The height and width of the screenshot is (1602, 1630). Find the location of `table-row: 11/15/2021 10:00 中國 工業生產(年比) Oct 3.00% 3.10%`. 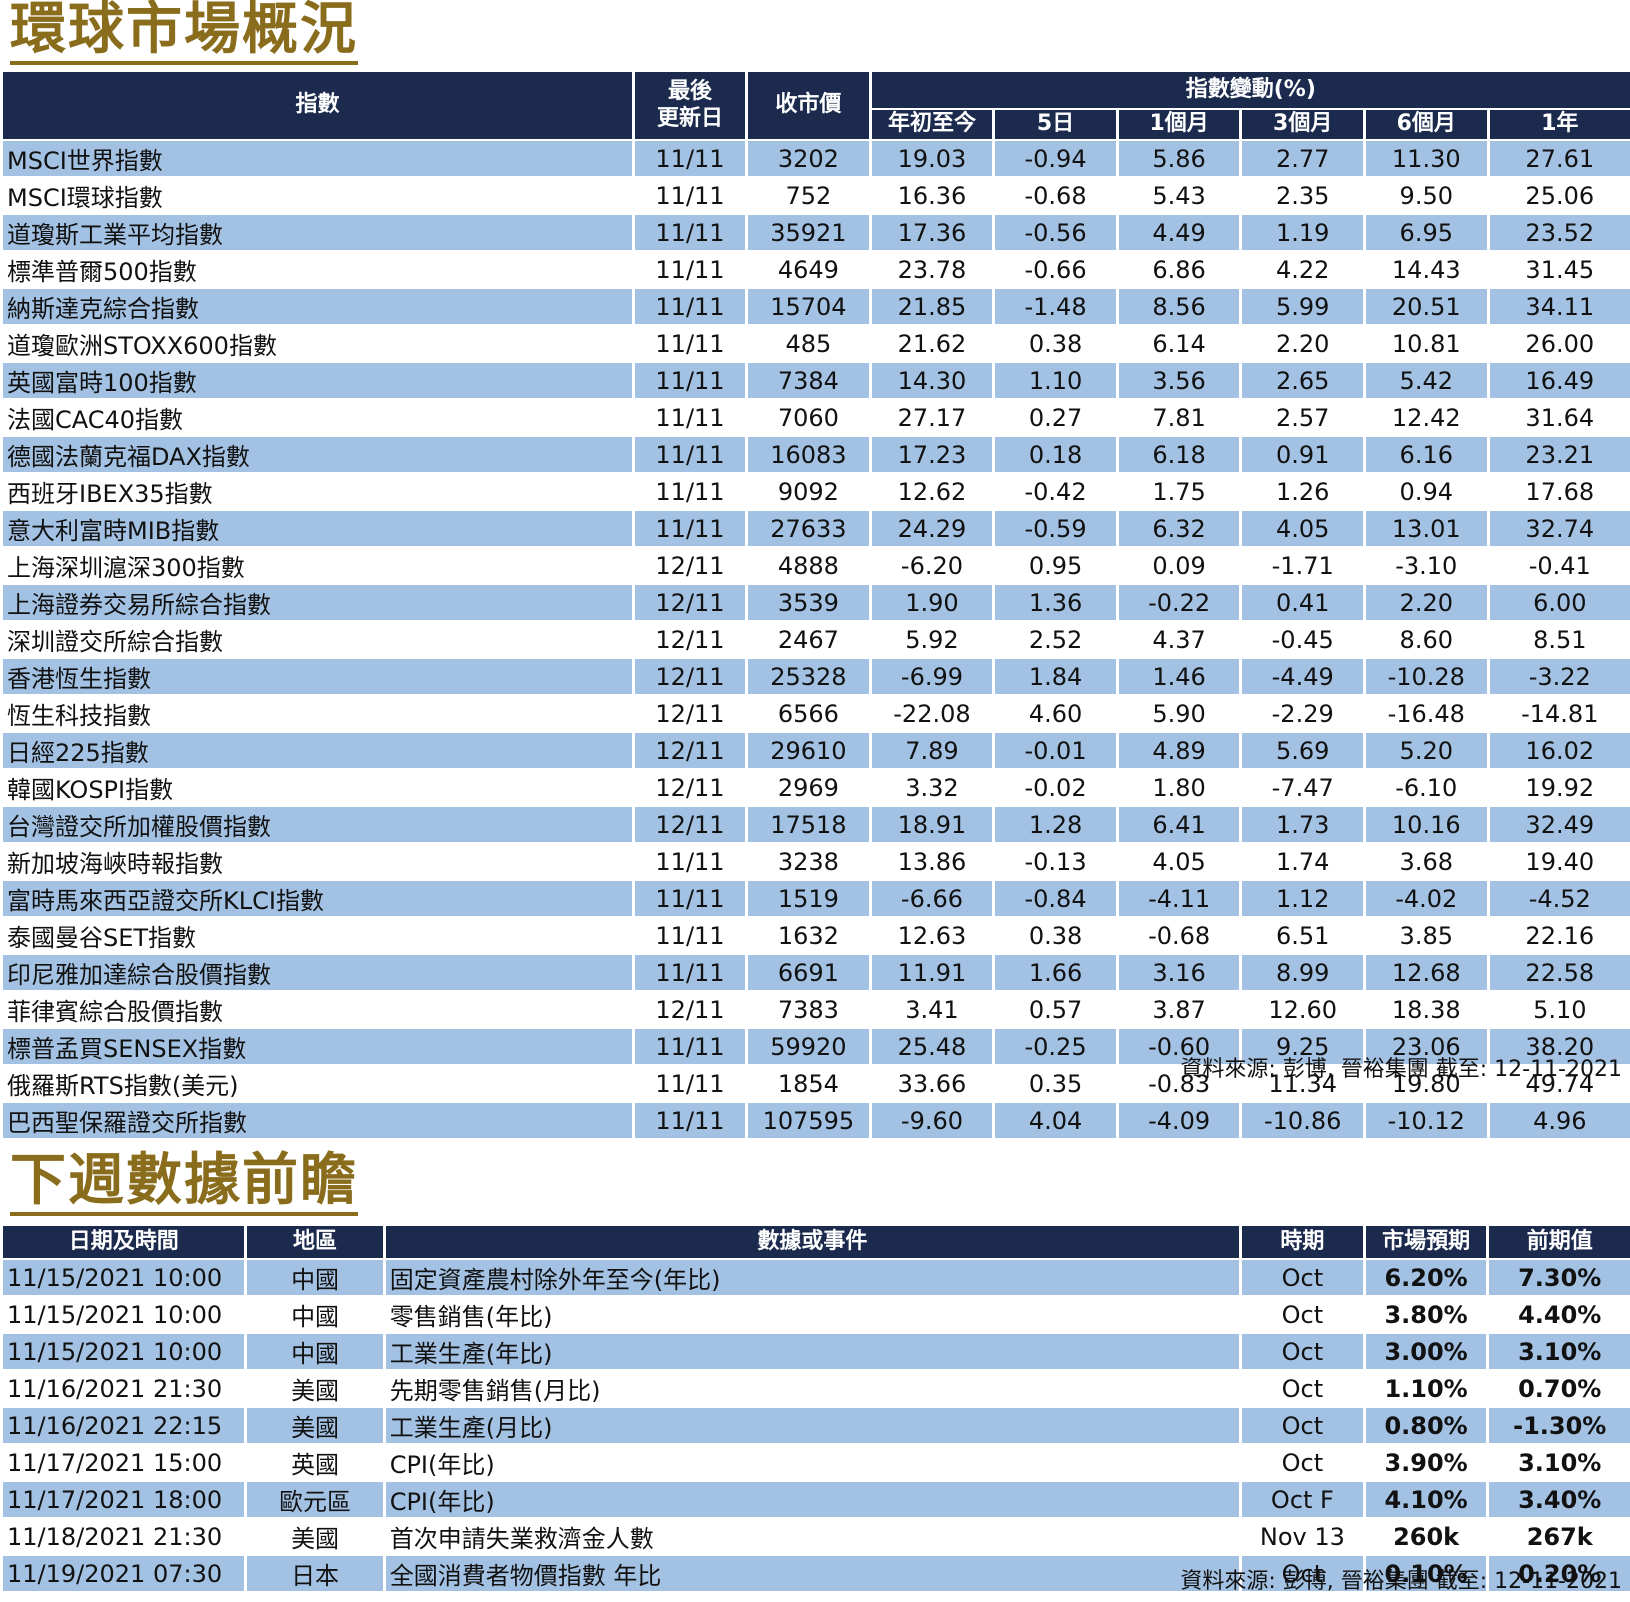

table-row: 11/15/2021 10:00 中國 工業生產(年比) Oct 3.00% 3.10% is located at coordinates (816, 1351).